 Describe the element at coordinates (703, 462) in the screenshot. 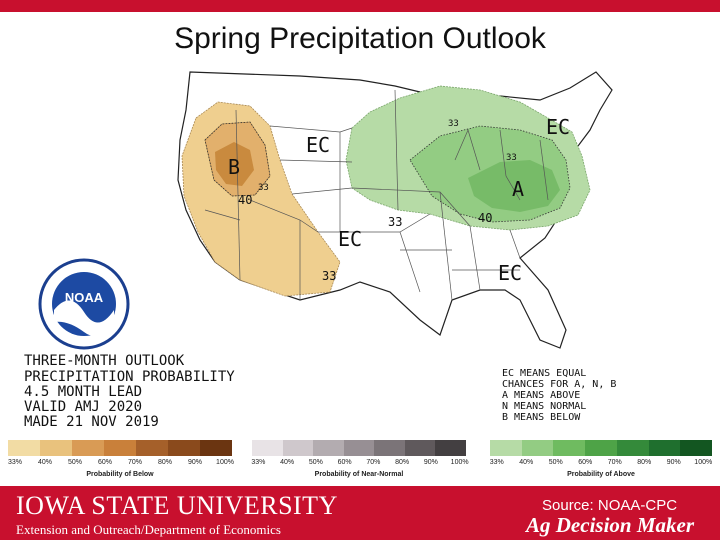

I see `legend-above-tick: 100%` at that location.